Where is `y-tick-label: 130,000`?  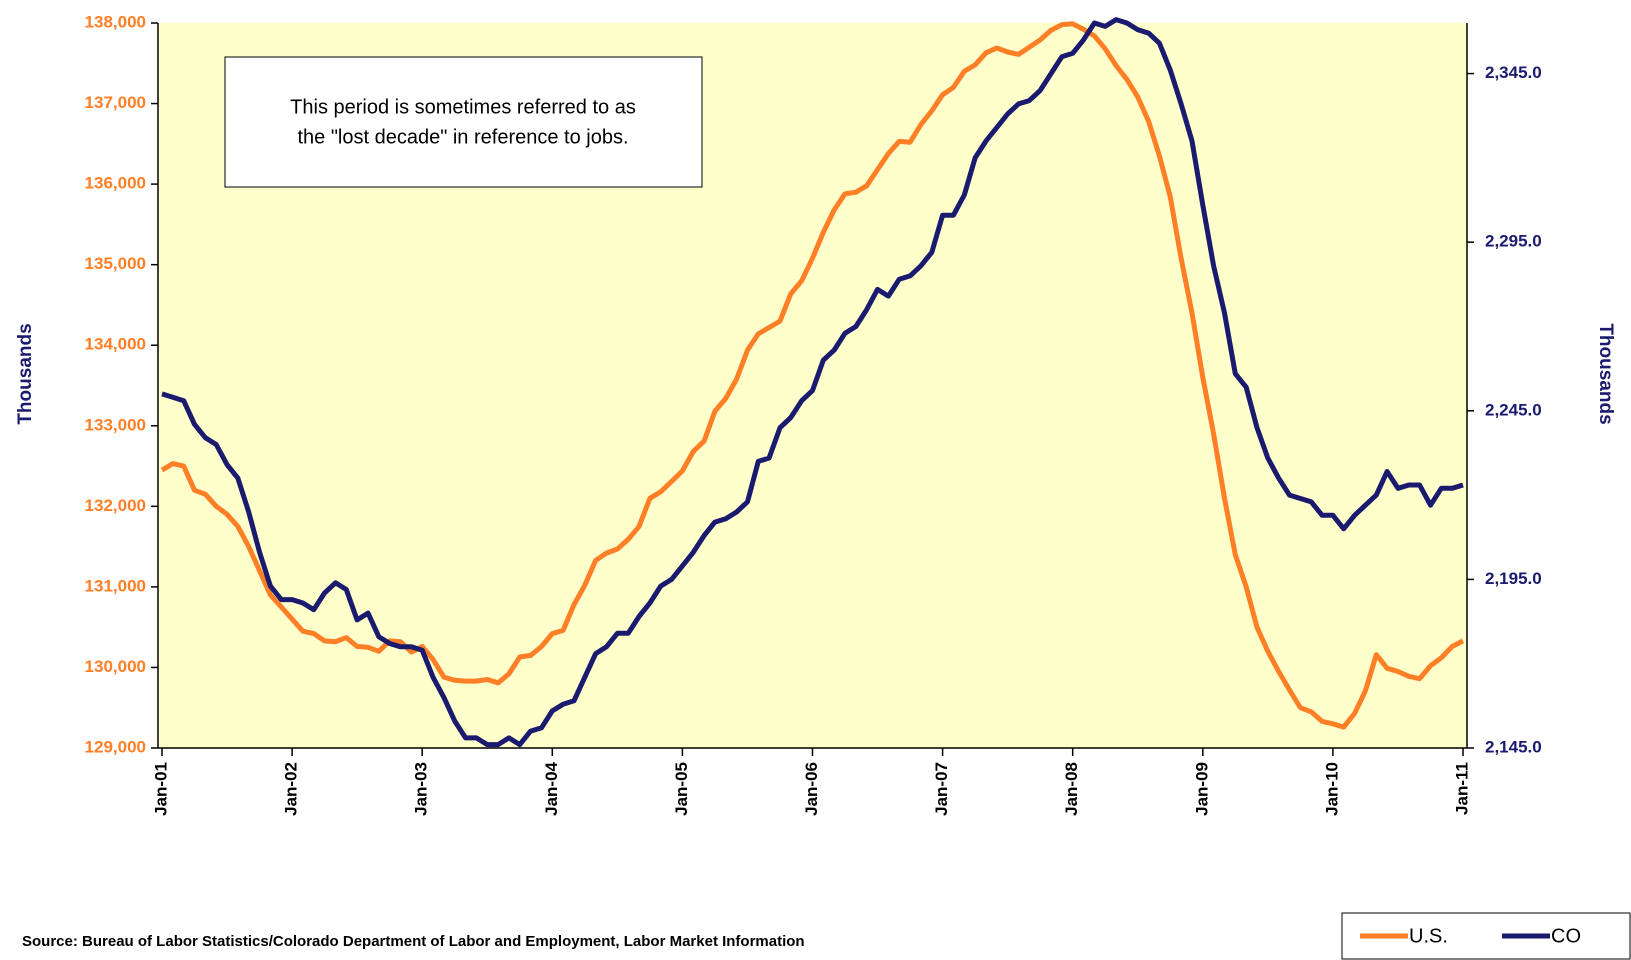
y-tick-label: 130,000 is located at coordinates (115, 666).